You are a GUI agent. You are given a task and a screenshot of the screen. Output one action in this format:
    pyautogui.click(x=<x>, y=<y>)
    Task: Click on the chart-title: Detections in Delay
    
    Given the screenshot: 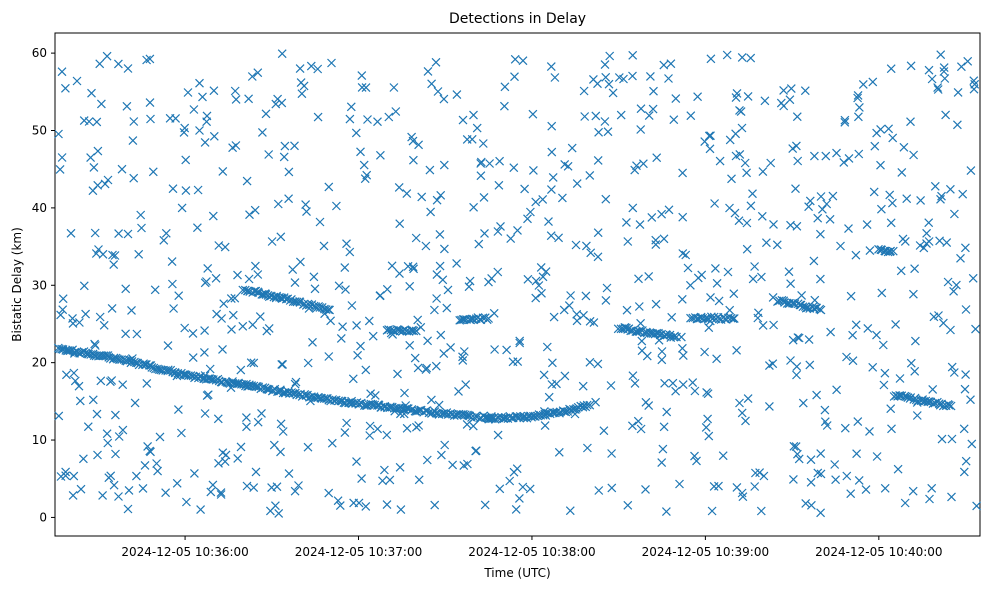 What is the action you would take?
    pyautogui.click(x=517, y=19)
    